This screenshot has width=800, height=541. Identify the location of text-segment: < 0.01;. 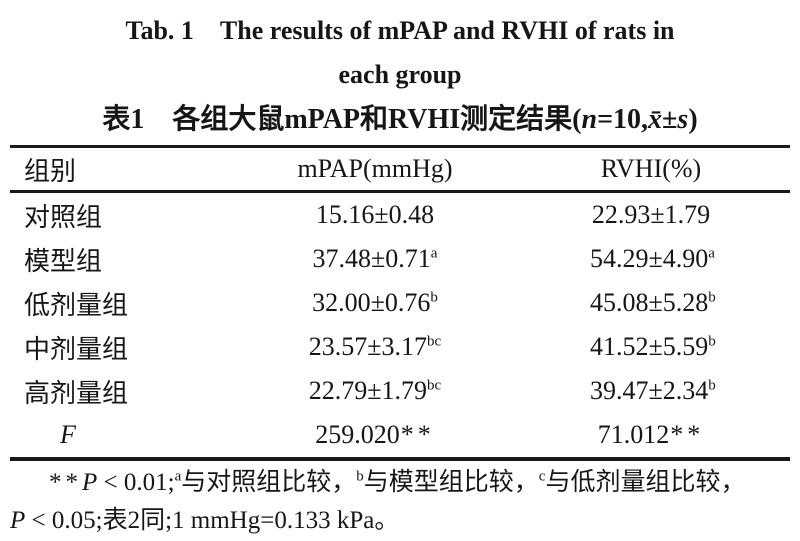
(136, 482).